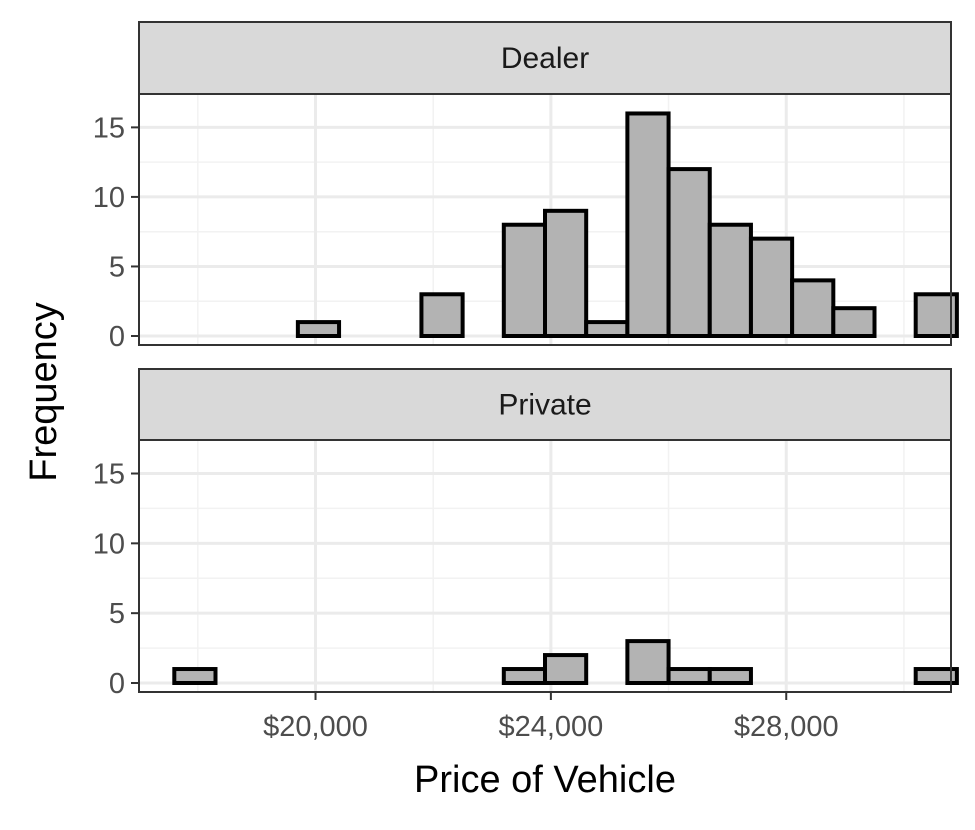 The image size is (975, 830). I want to click on facet-strip-label: Private, so click(544, 405).